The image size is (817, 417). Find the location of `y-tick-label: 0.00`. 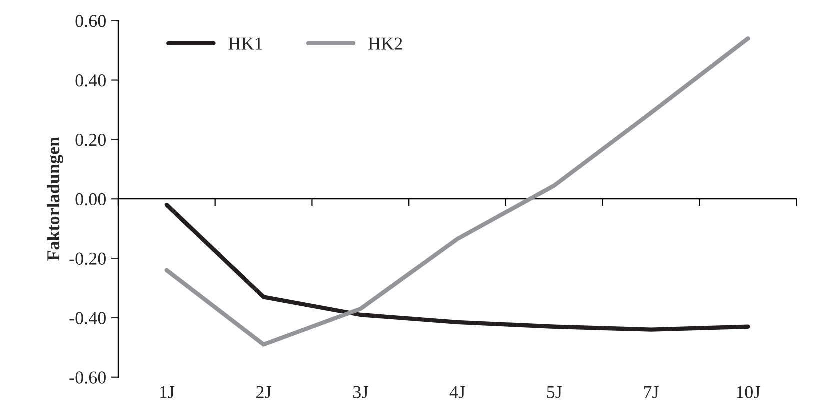

y-tick-label: 0.00 is located at coordinates (91, 199).